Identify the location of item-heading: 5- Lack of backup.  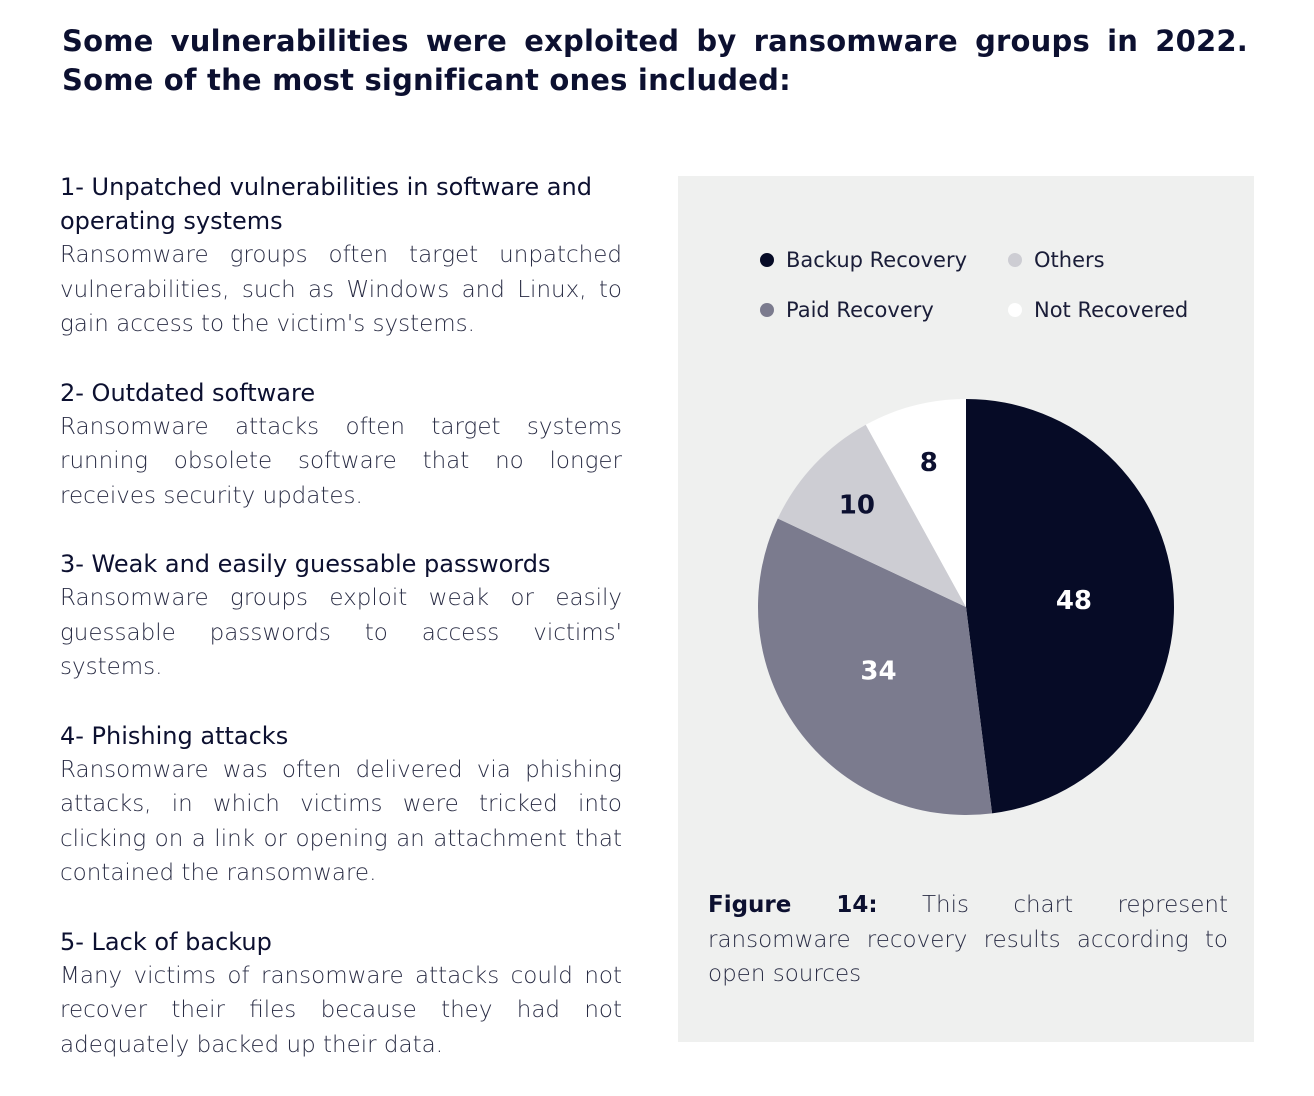
(166, 941).